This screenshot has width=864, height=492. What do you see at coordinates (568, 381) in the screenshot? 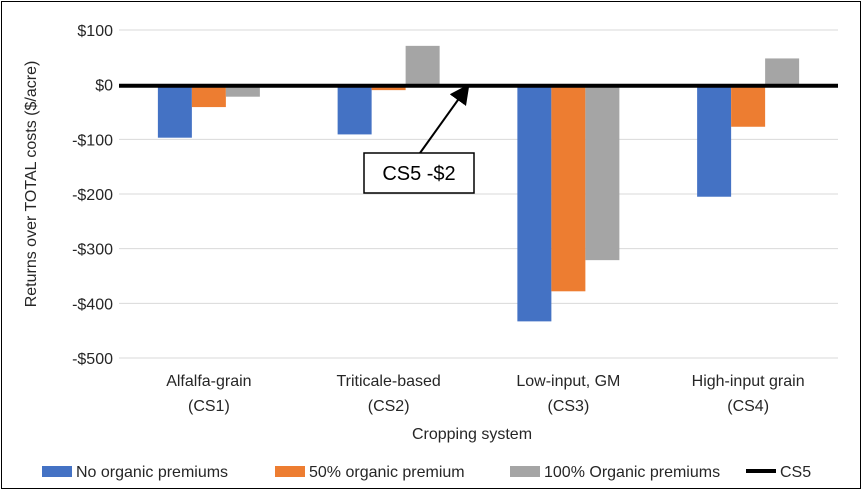
I see `x-category-label: Low-input, GM` at bounding box center [568, 381].